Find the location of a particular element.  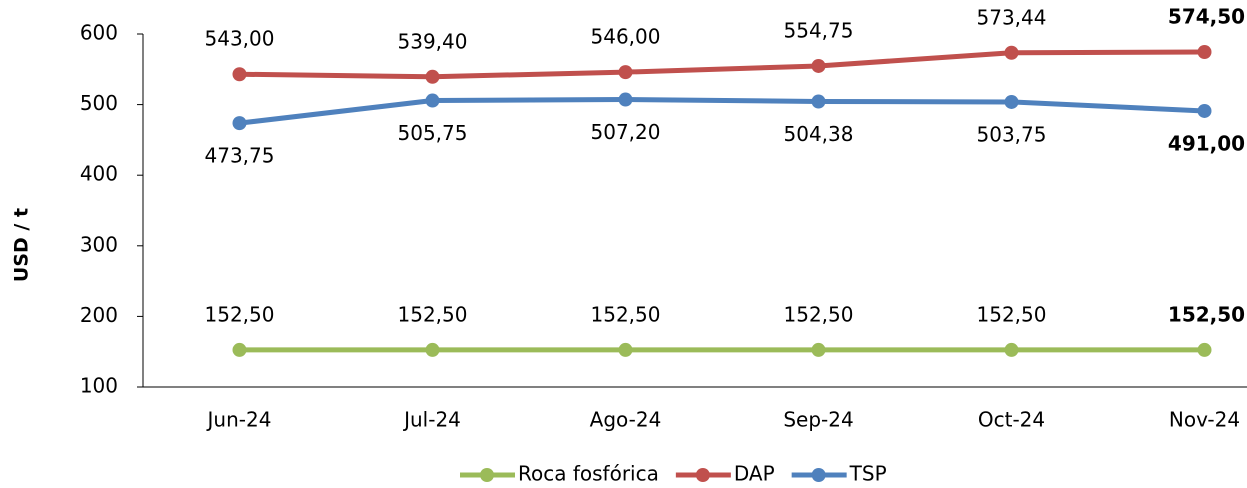

legend-label: DAP is located at coordinates (754, 474).